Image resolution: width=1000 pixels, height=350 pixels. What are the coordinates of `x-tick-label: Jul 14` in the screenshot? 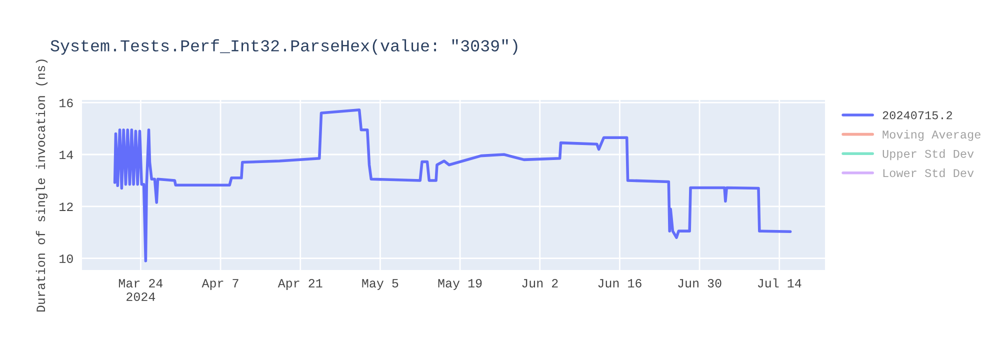 It's located at (780, 283).